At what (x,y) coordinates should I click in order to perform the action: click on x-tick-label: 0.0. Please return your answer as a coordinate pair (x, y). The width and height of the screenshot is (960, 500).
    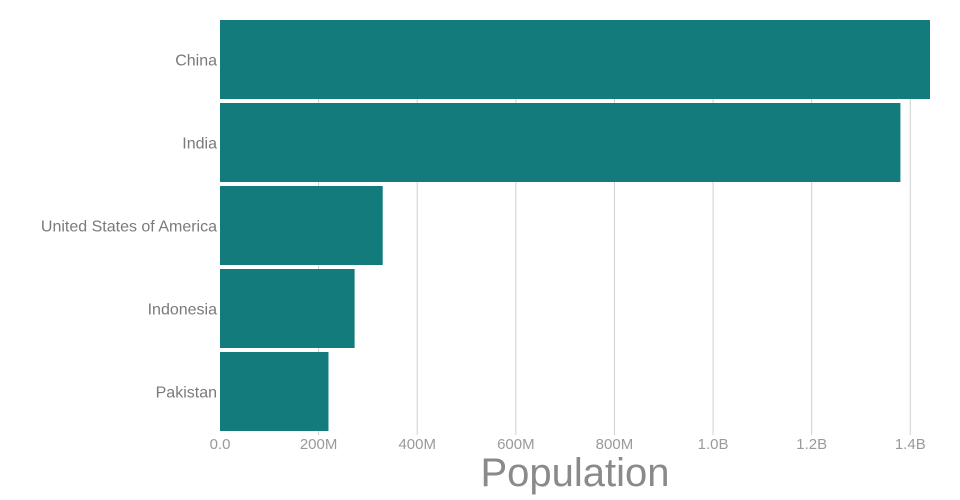
    Looking at the image, I should click on (220, 444).